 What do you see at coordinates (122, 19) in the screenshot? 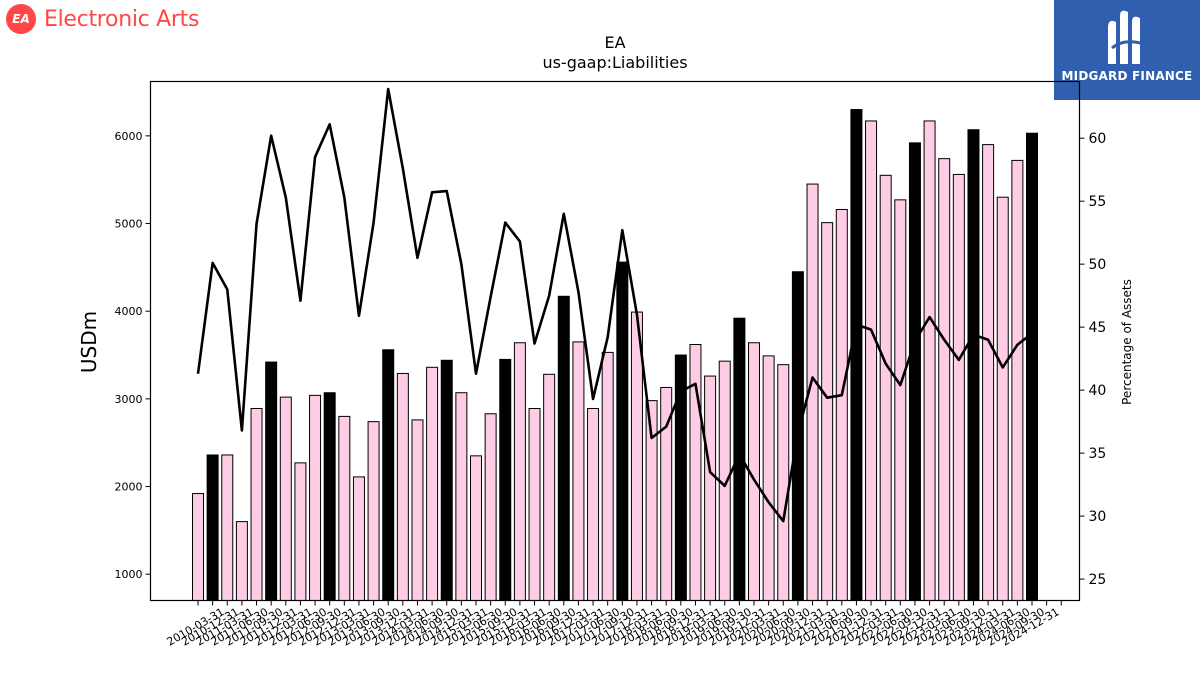
I see `brand-name: Electronic Arts` at bounding box center [122, 19].